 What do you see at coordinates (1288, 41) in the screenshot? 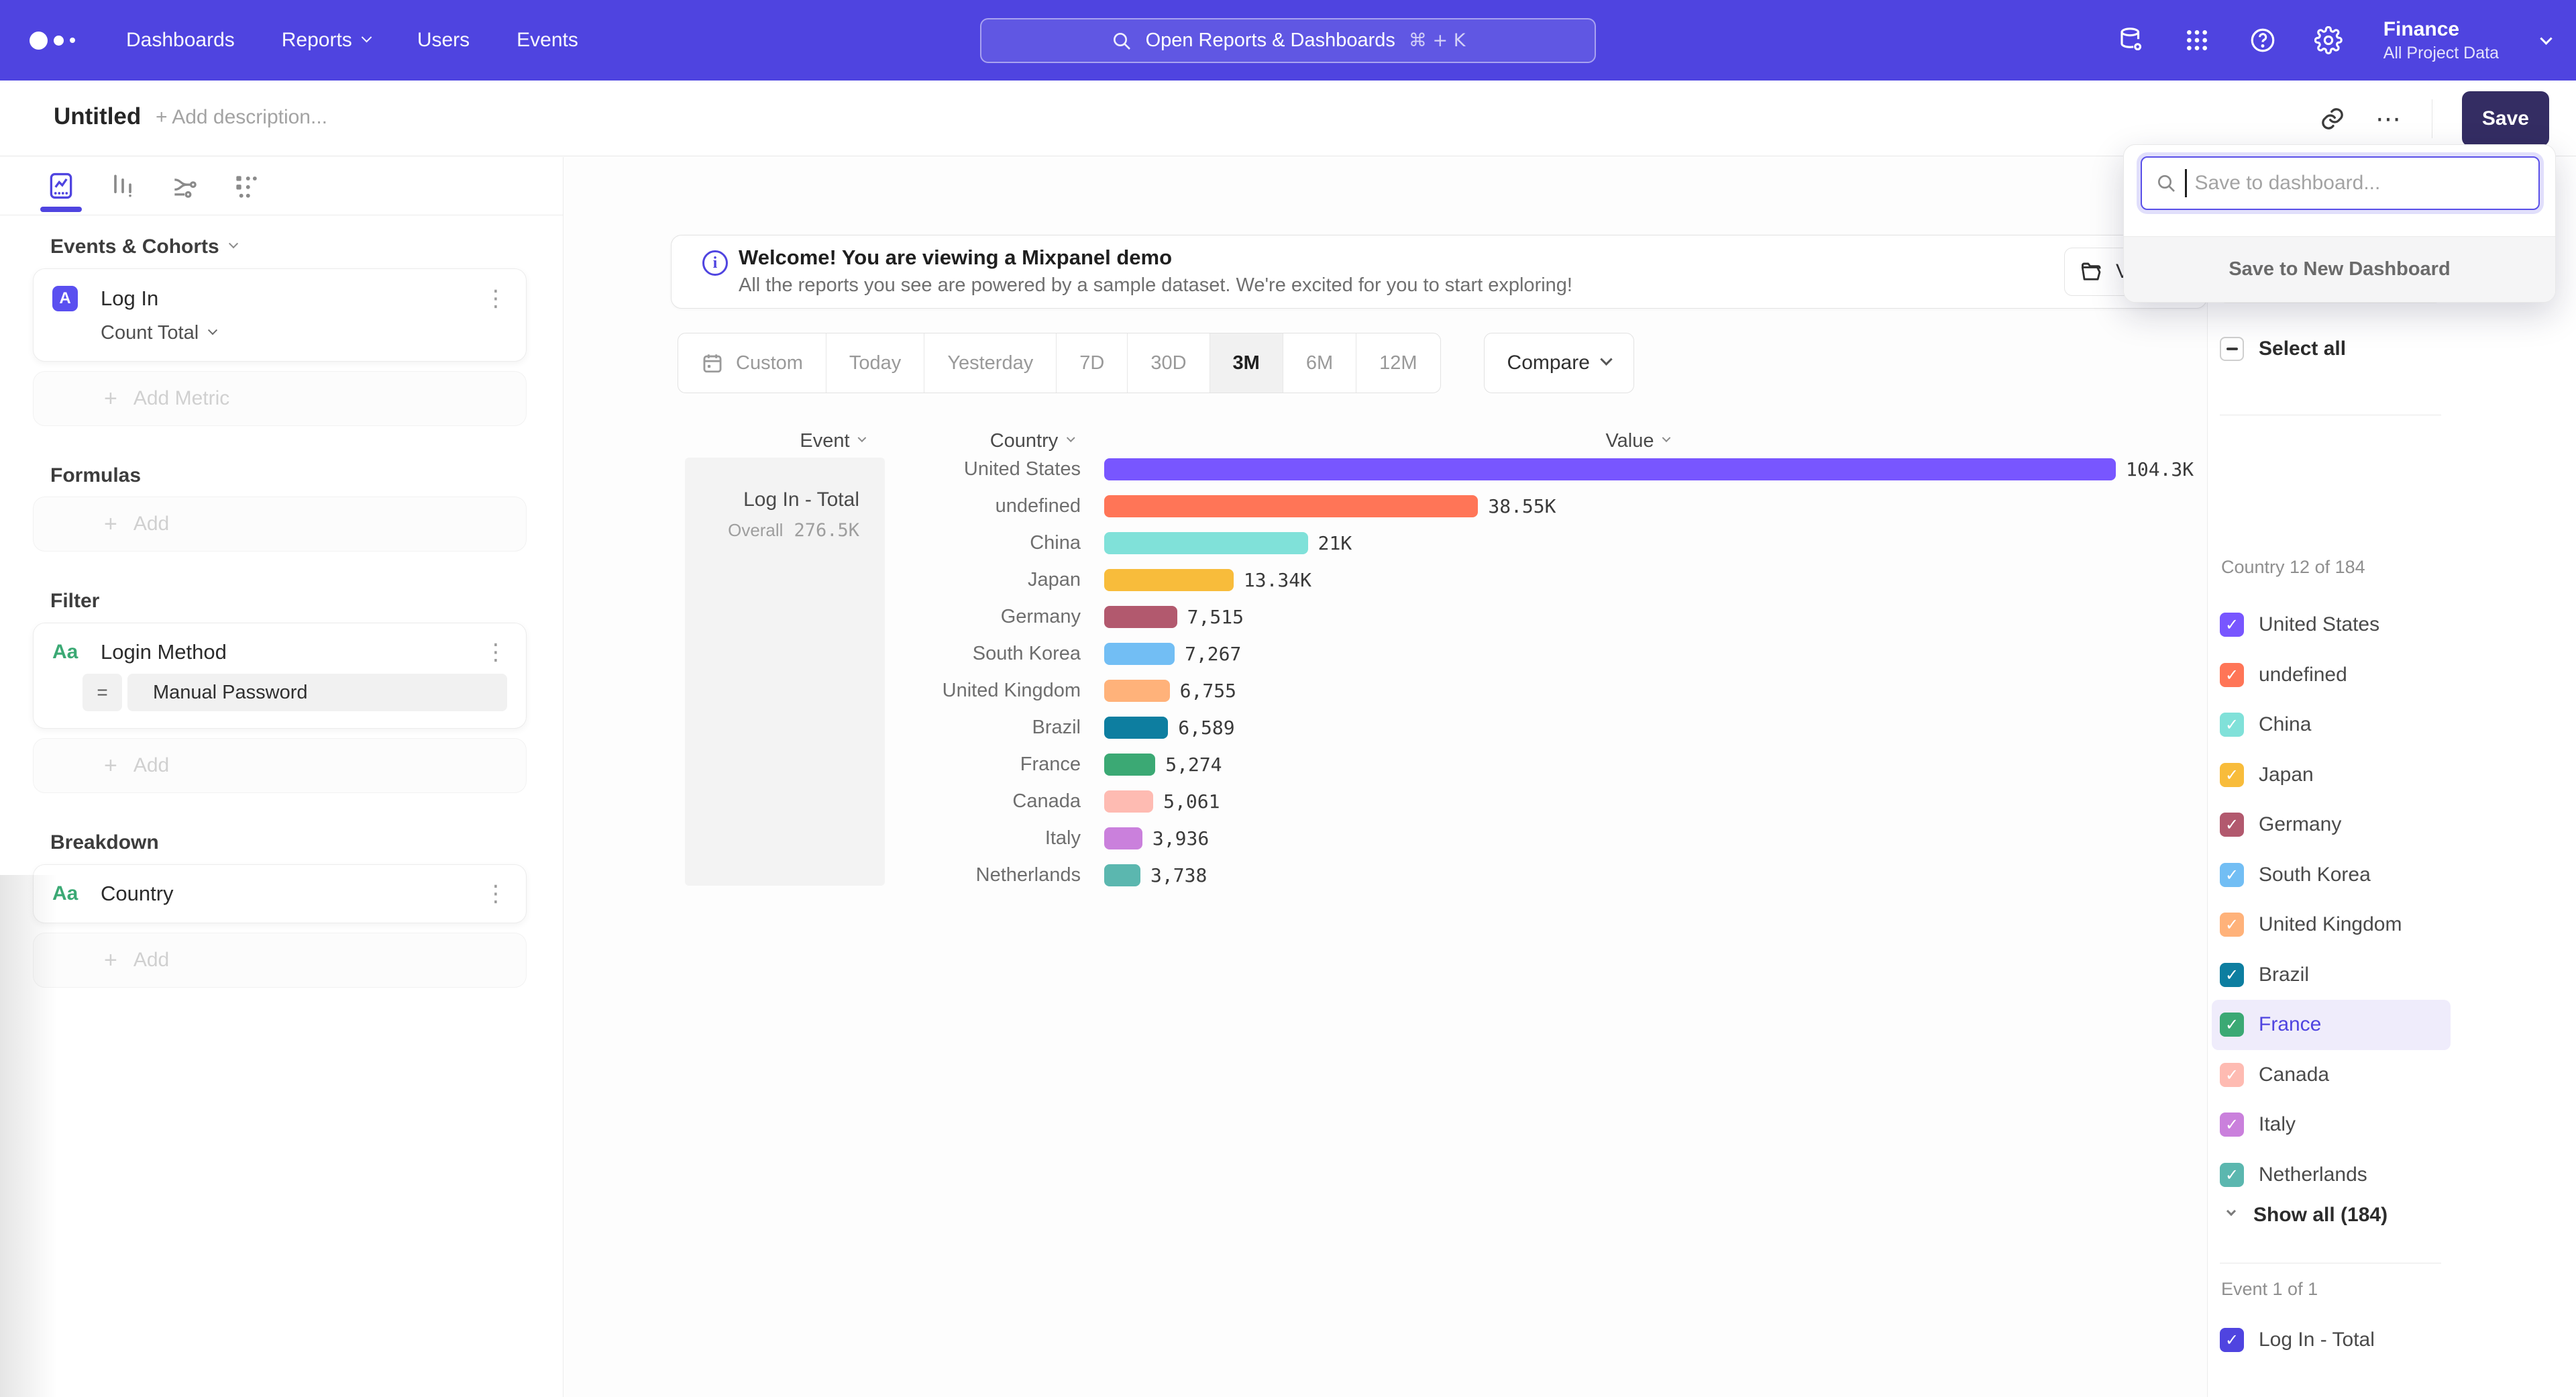
I see `global-search-button: Open Reports & Dashboards ⌘ + K` at bounding box center [1288, 41].